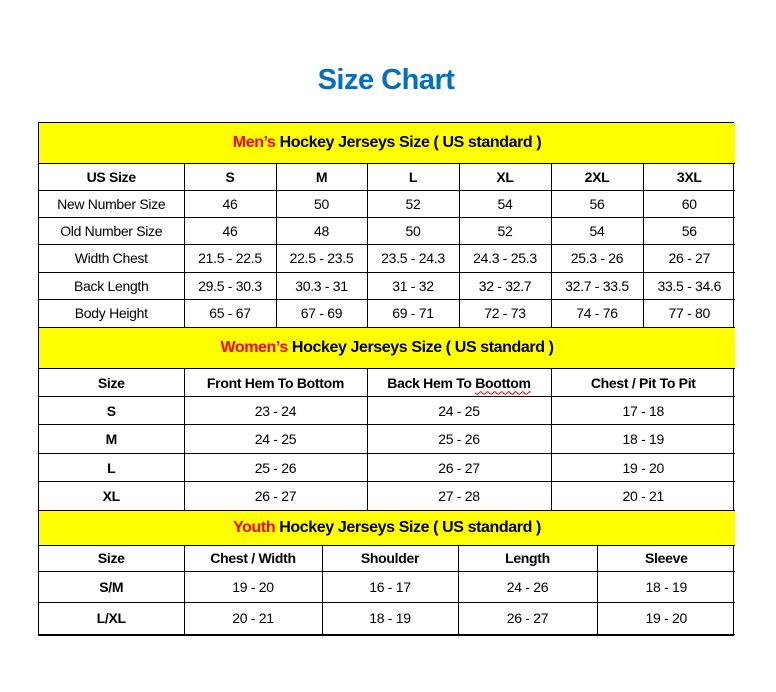  I want to click on page-title: Size Chart, so click(386, 80).